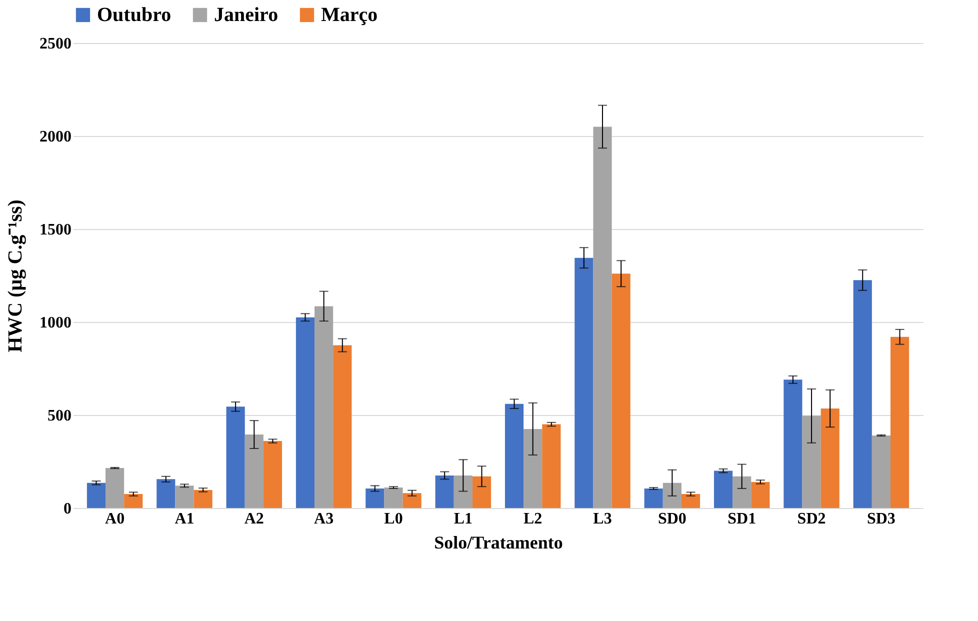 This screenshot has width=978, height=621. Describe the element at coordinates (60, 416) in the screenshot. I see `y-tick-label: 500` at that location.